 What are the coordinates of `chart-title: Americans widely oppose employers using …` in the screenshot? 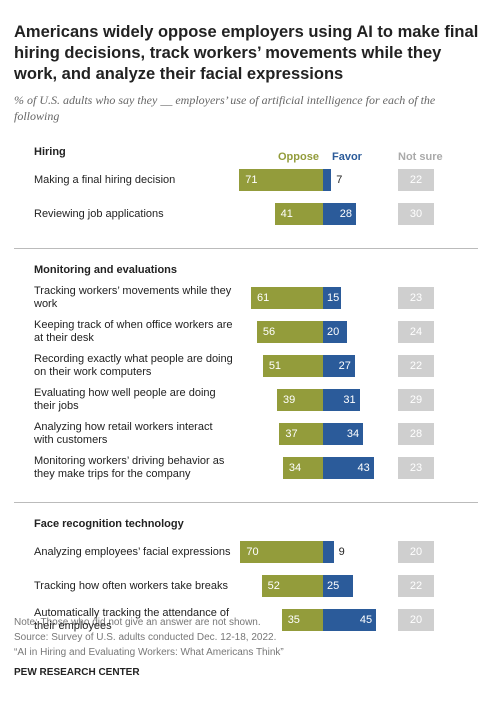 It's located at (246, 53).